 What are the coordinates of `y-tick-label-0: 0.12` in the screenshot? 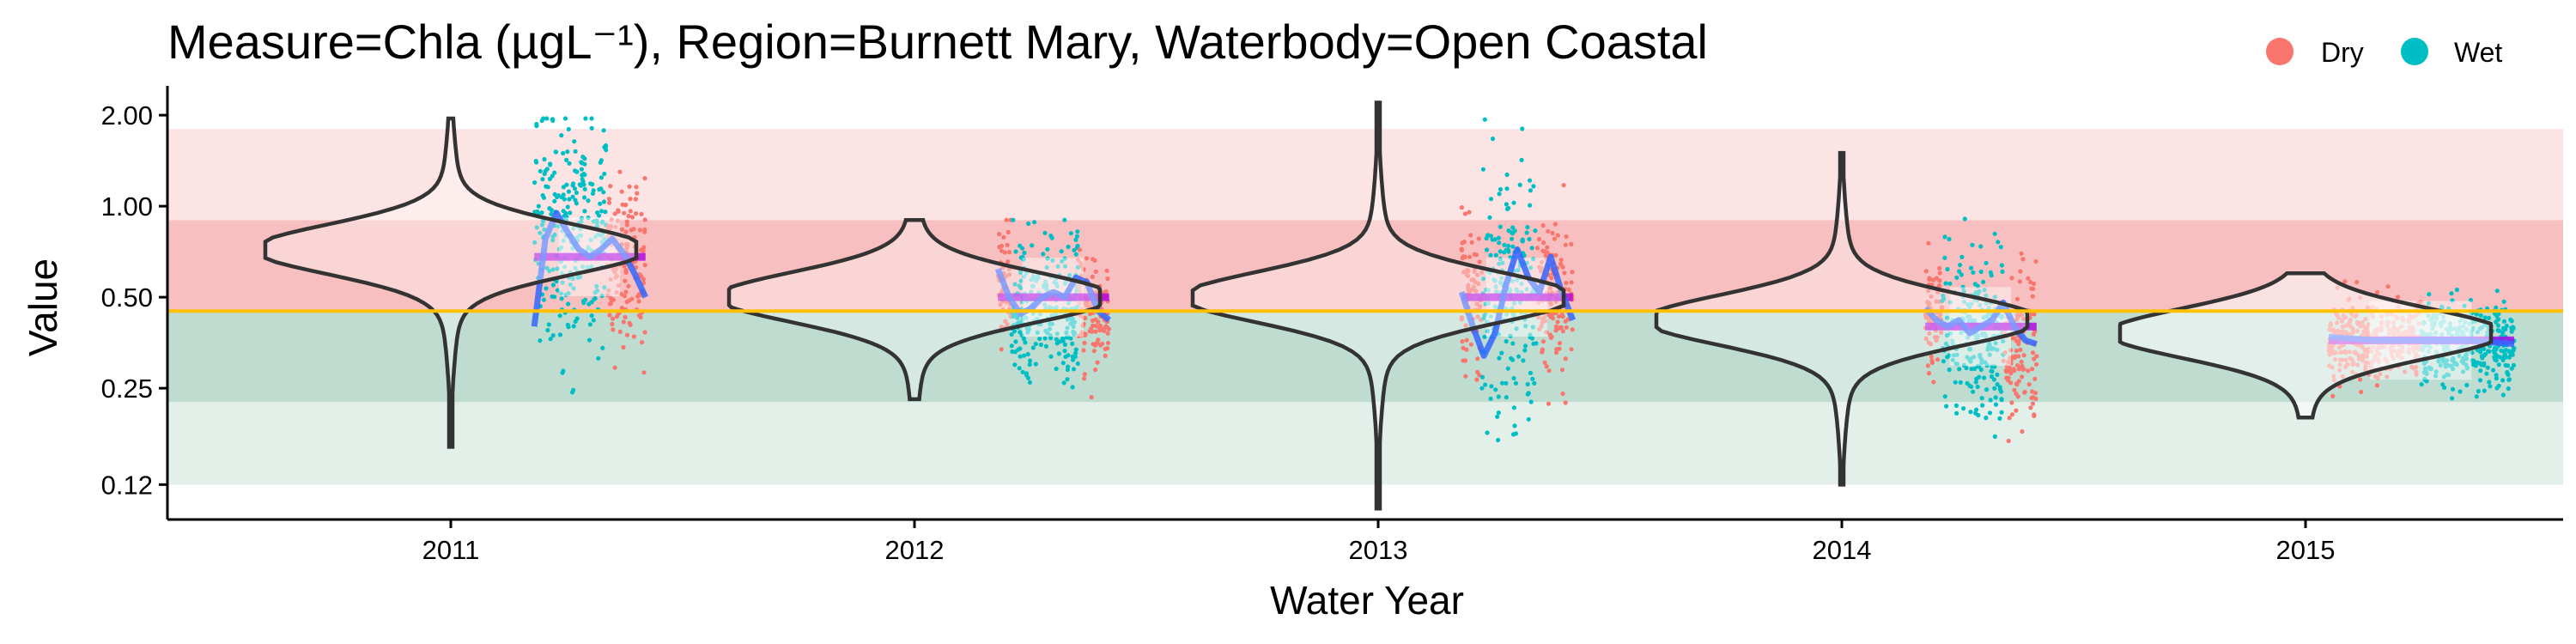 It's located at (127, 485).